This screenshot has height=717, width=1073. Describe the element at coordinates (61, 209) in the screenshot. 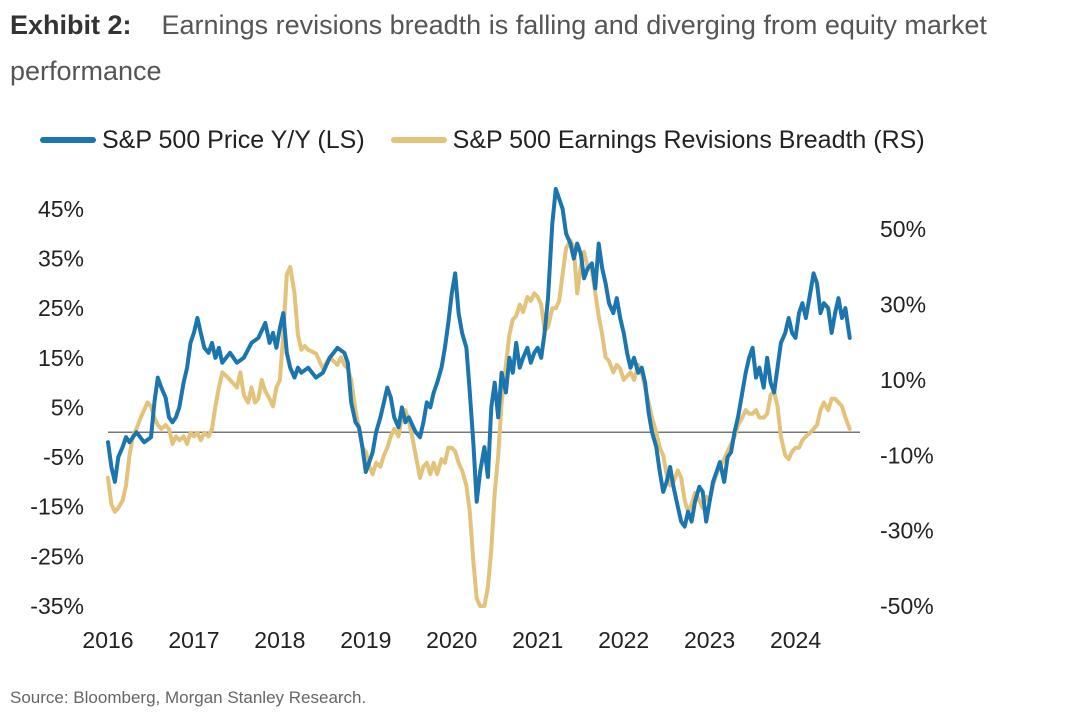

I see `y-left-tick-label: 45%` at that location.